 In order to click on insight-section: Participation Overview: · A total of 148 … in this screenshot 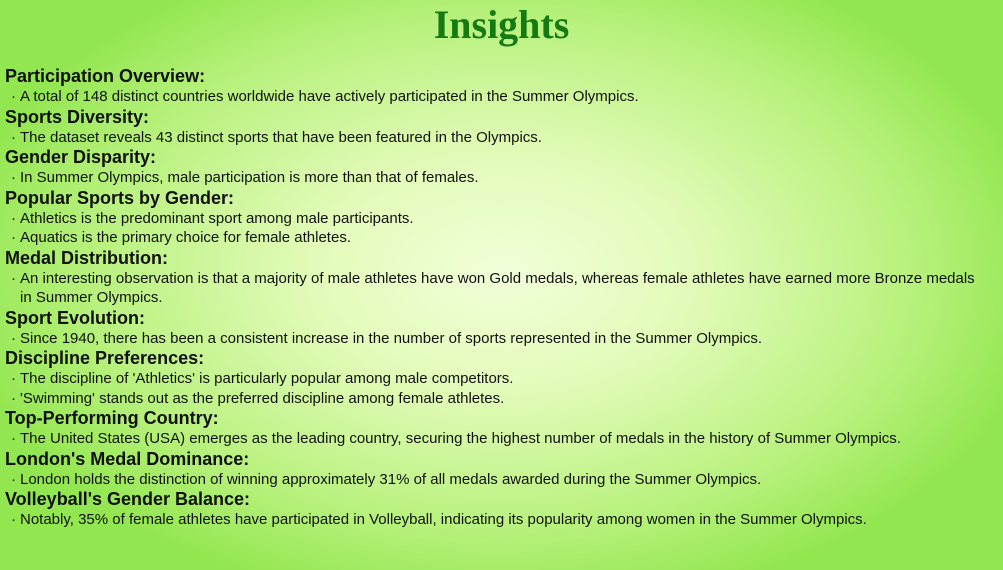, I will do `click(500, 86)`.